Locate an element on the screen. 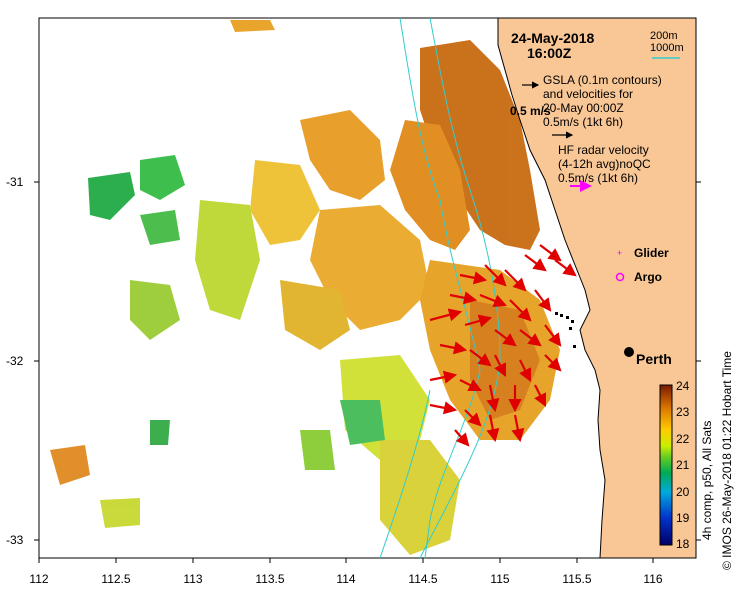  legend-gsla-line3: 20-May 00:00Z is located at coordinates (583, 108).